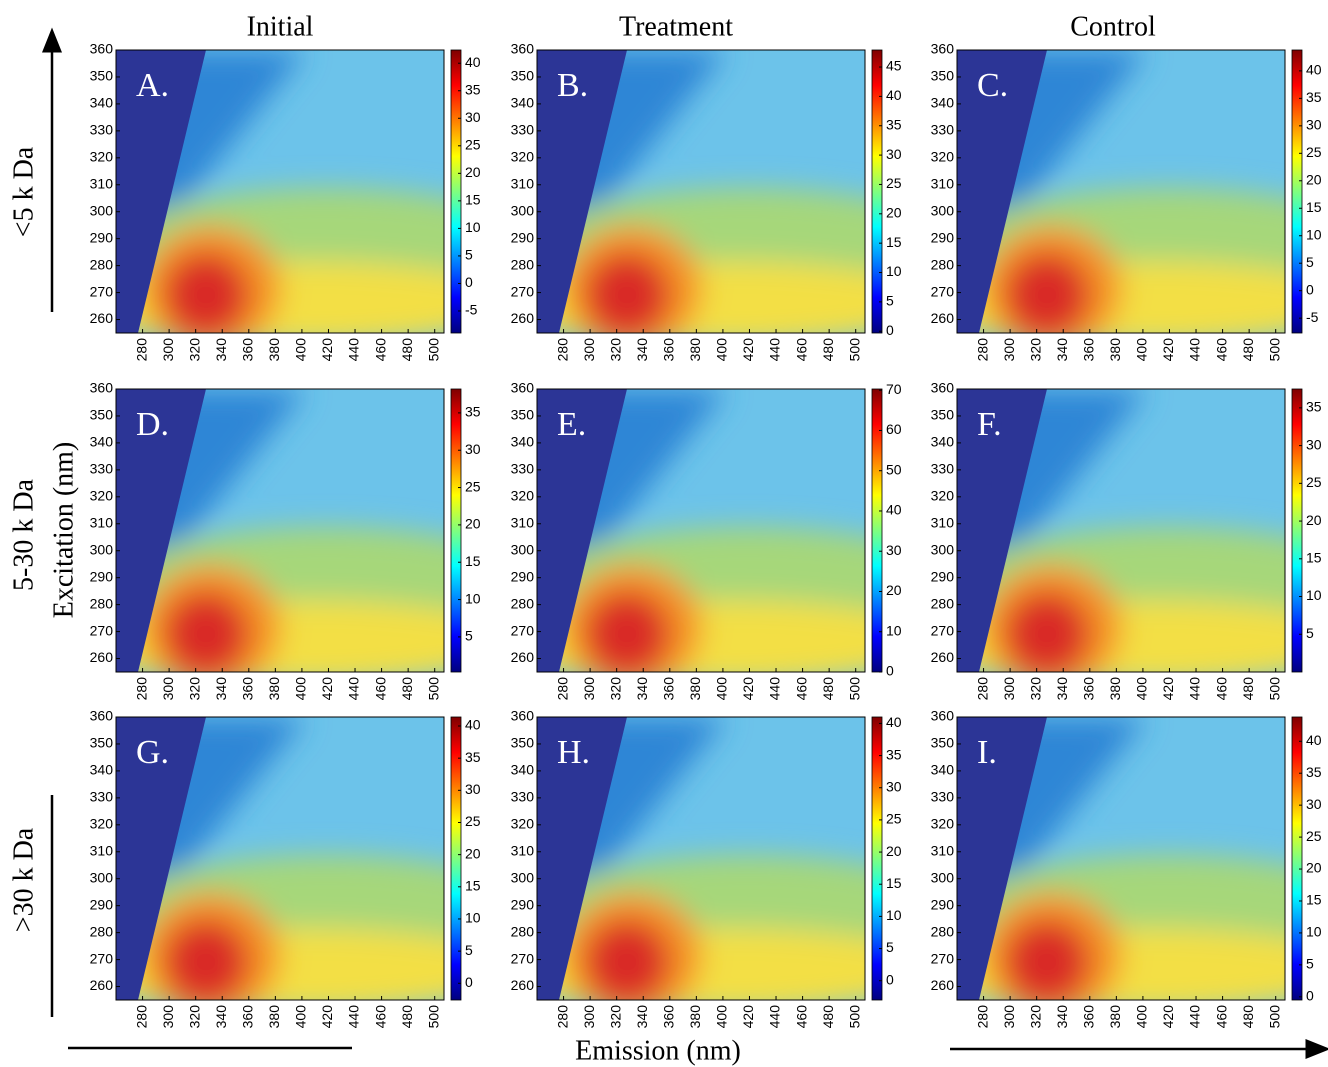  Describe the element at coordinates (380, 689) in the screenshot. I see `x-tick-label: 460` at that location.